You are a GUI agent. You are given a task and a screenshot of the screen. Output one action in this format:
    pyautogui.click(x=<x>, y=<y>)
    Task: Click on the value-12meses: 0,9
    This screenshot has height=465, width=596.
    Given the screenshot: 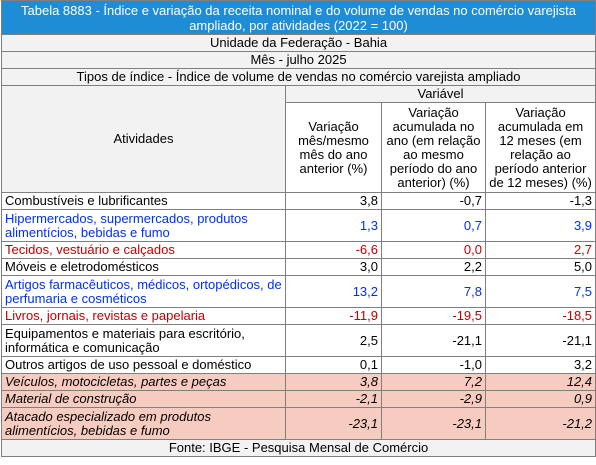 What is the action you would take?
    pyautogui.click(x=540, y=399)
    